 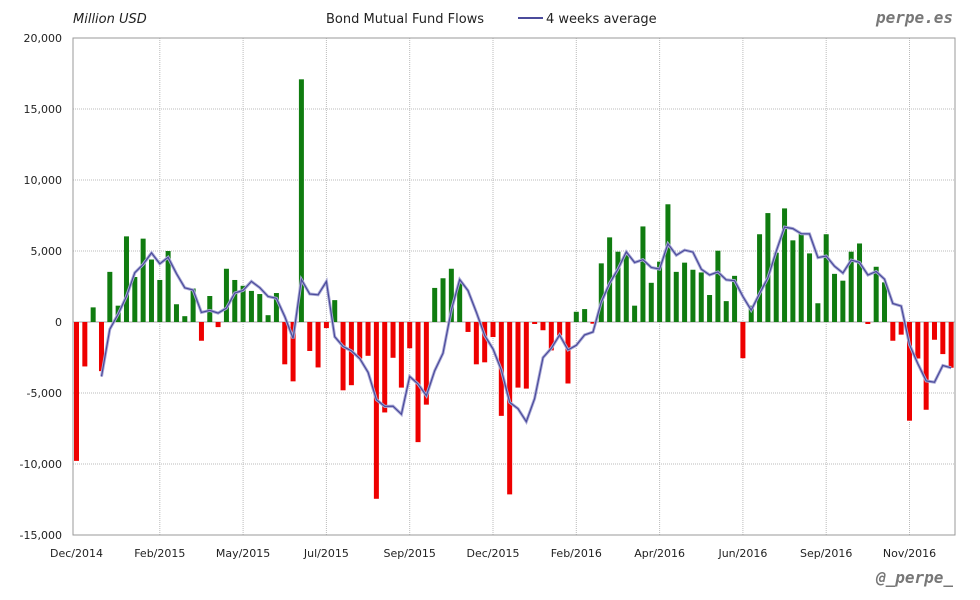 I want to click on y-tick-label: 20,000, so click(x=43, y=38).